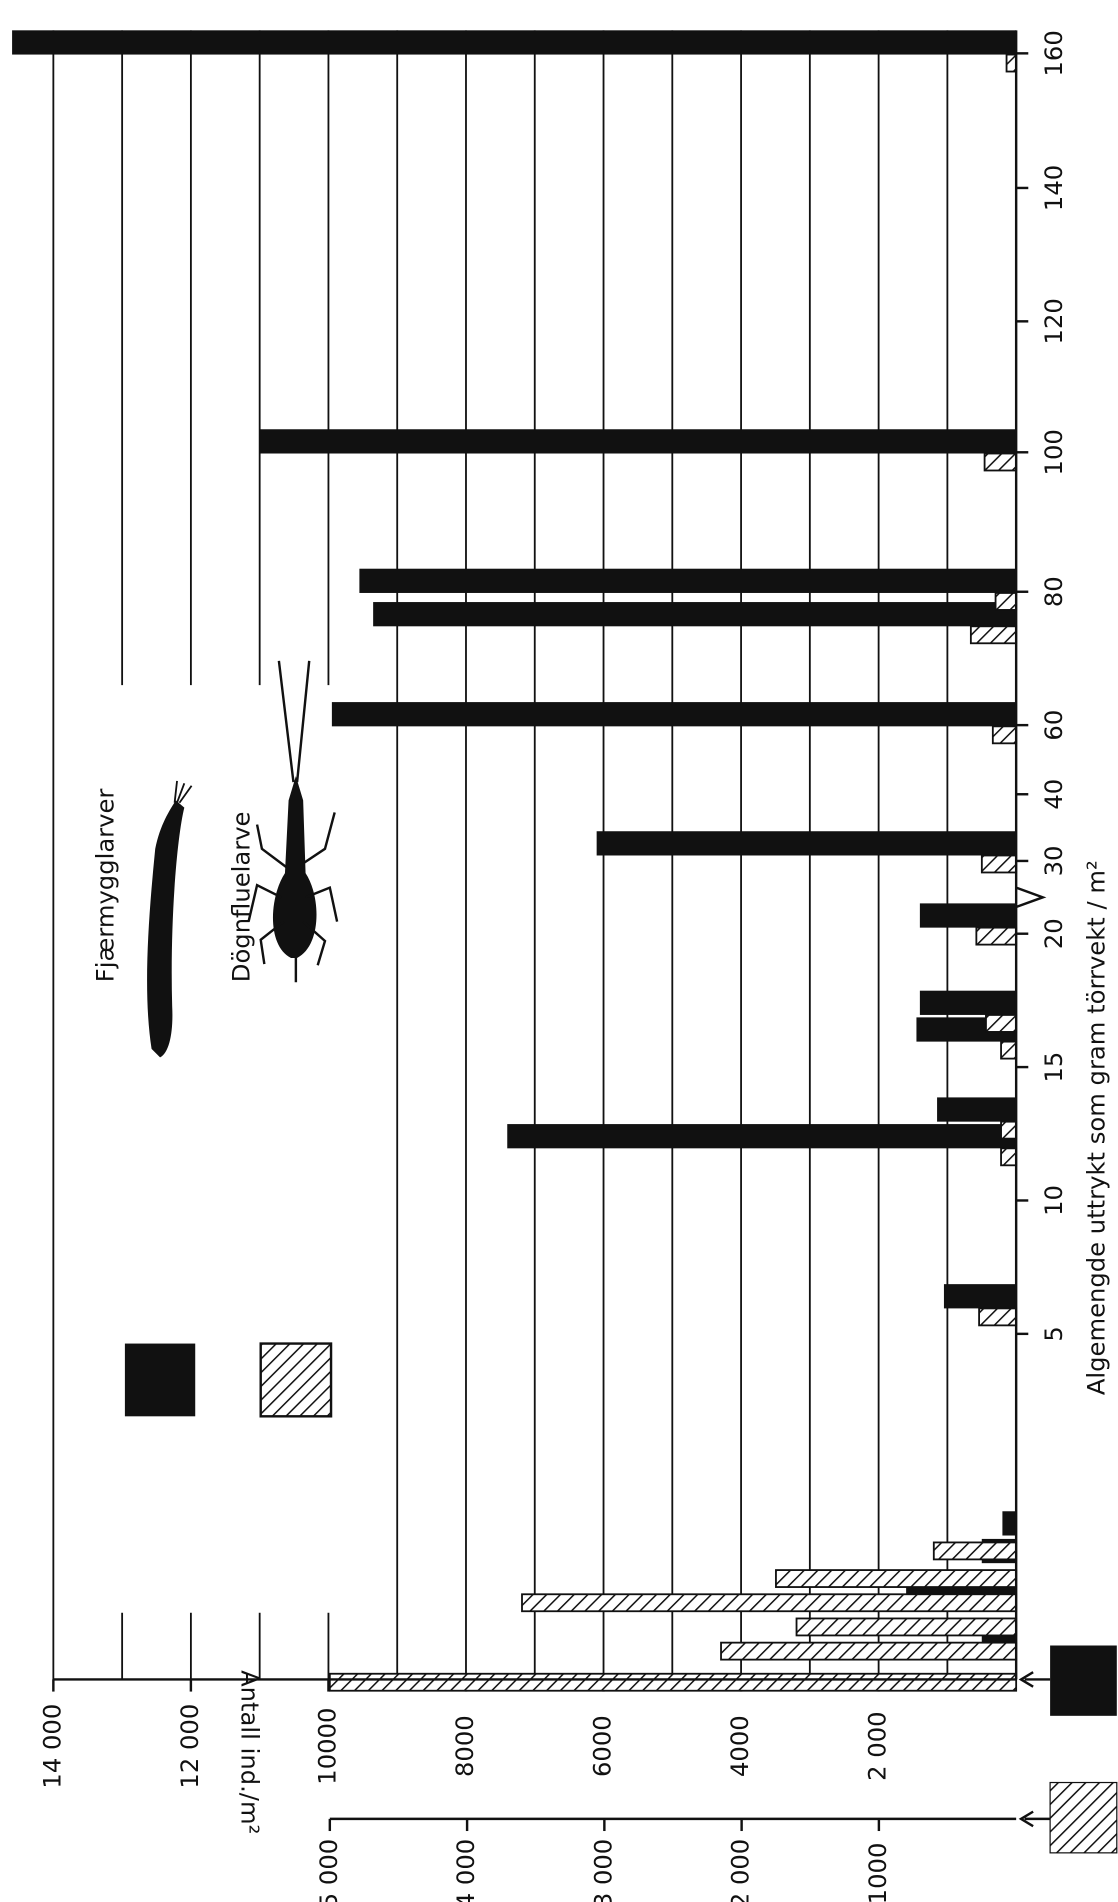 The width and height of the screenshot is (1118, 1902). Describe the element at coordinates (328, 1870) in the screenshot. I see `y2-tick-label: 5 000` at that location.